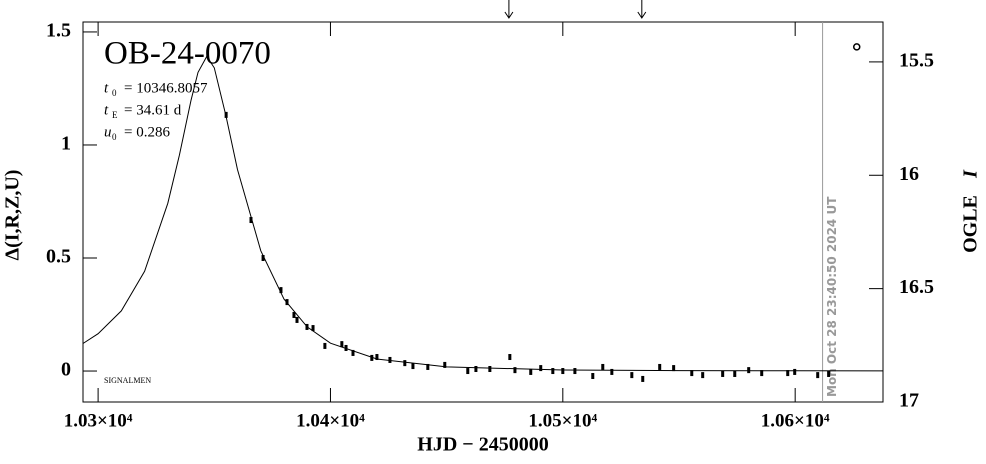 The height and width of the screenshot is (464, 986). I want to click on param-value: = 34.61 d, so click(153, 110).